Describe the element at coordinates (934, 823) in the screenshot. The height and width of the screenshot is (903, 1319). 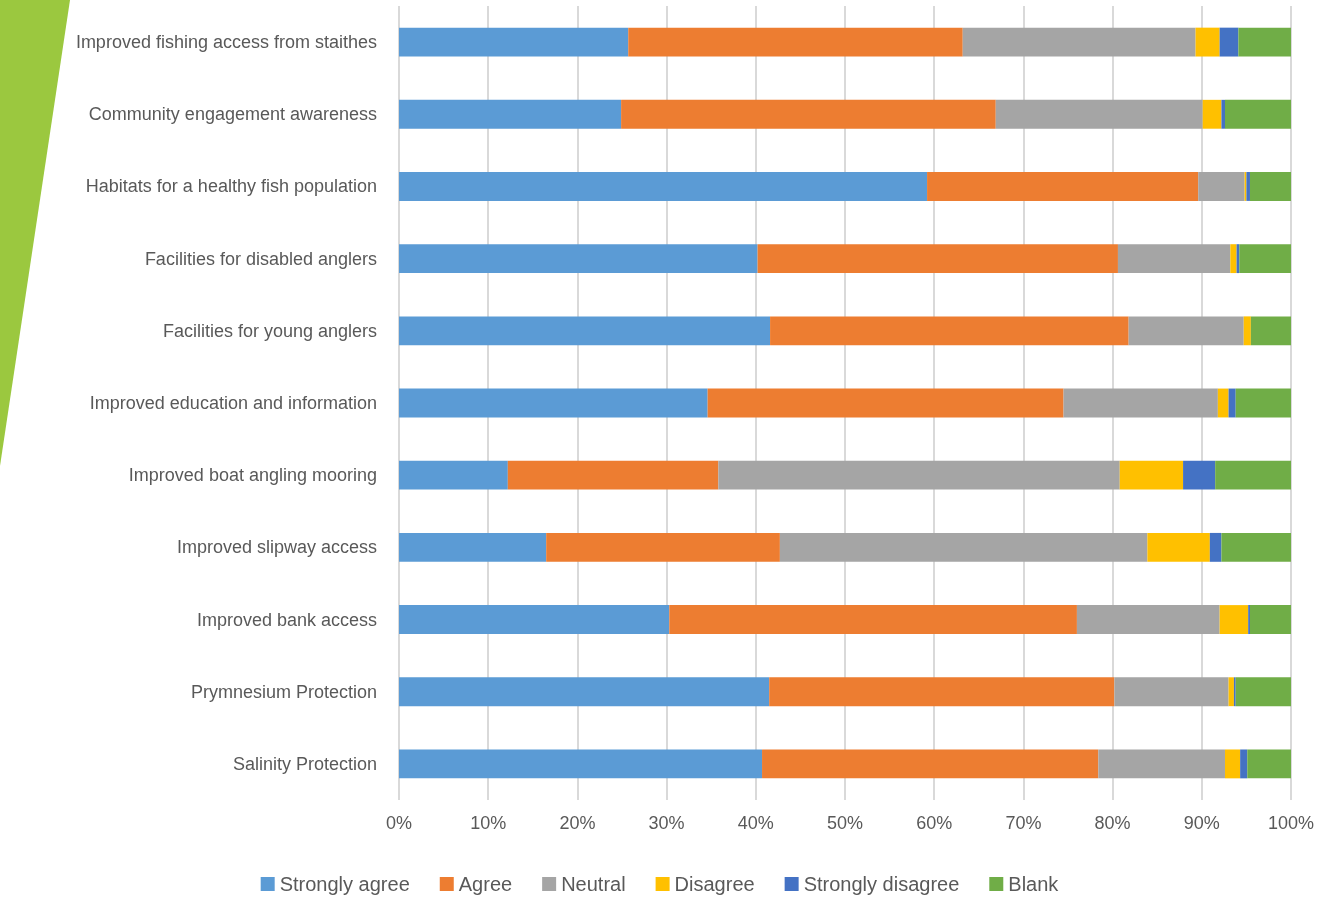
I see `x-tick-label: 60%` at that location.